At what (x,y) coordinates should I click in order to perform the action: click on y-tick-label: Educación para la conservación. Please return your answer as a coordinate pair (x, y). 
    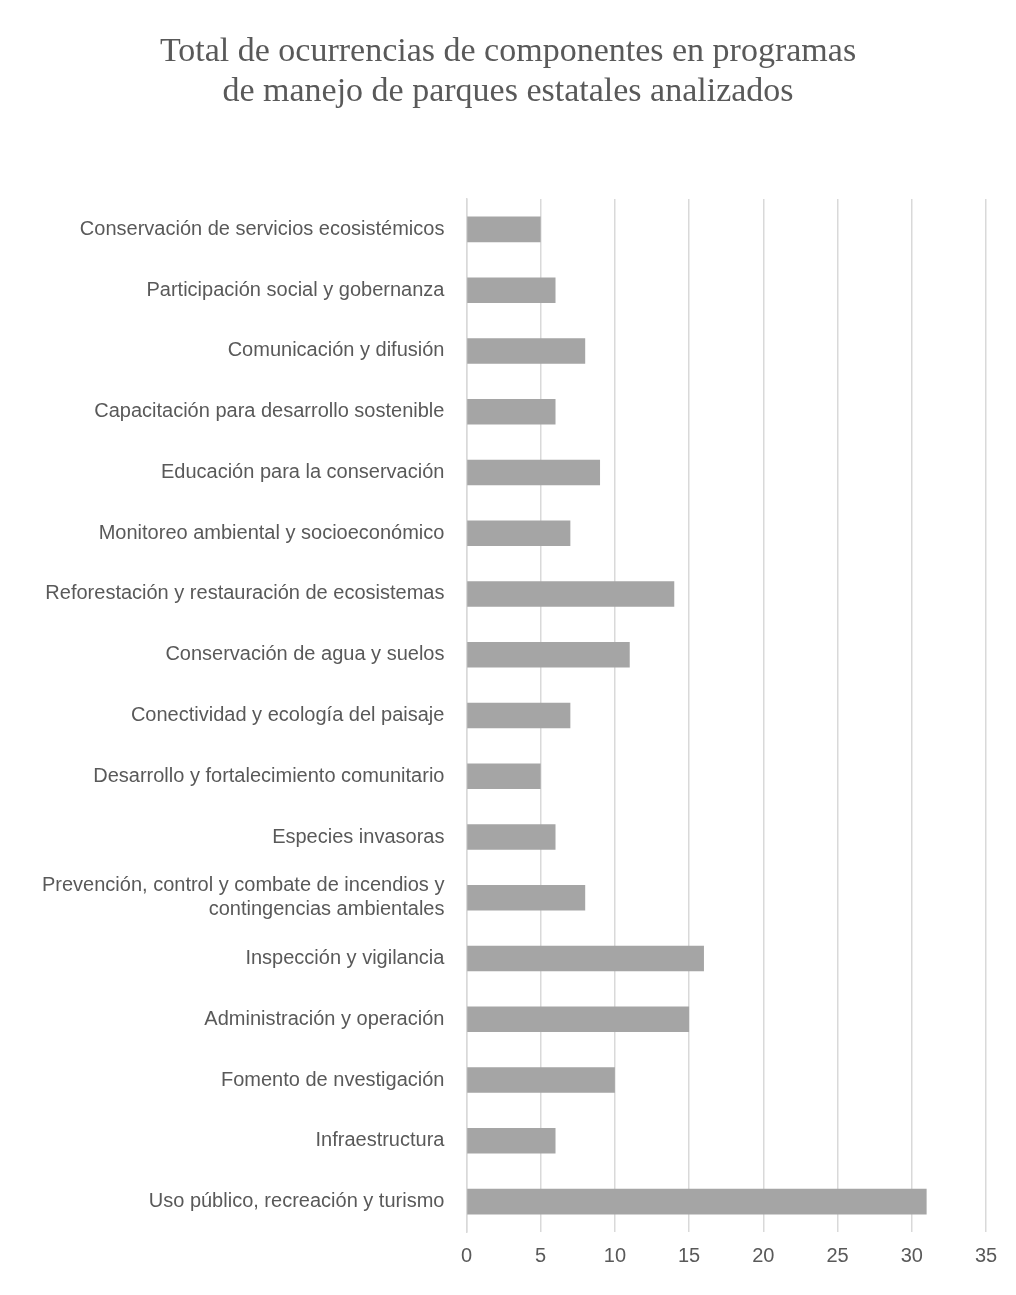
    Looking at the image, I should click on (302, 470).